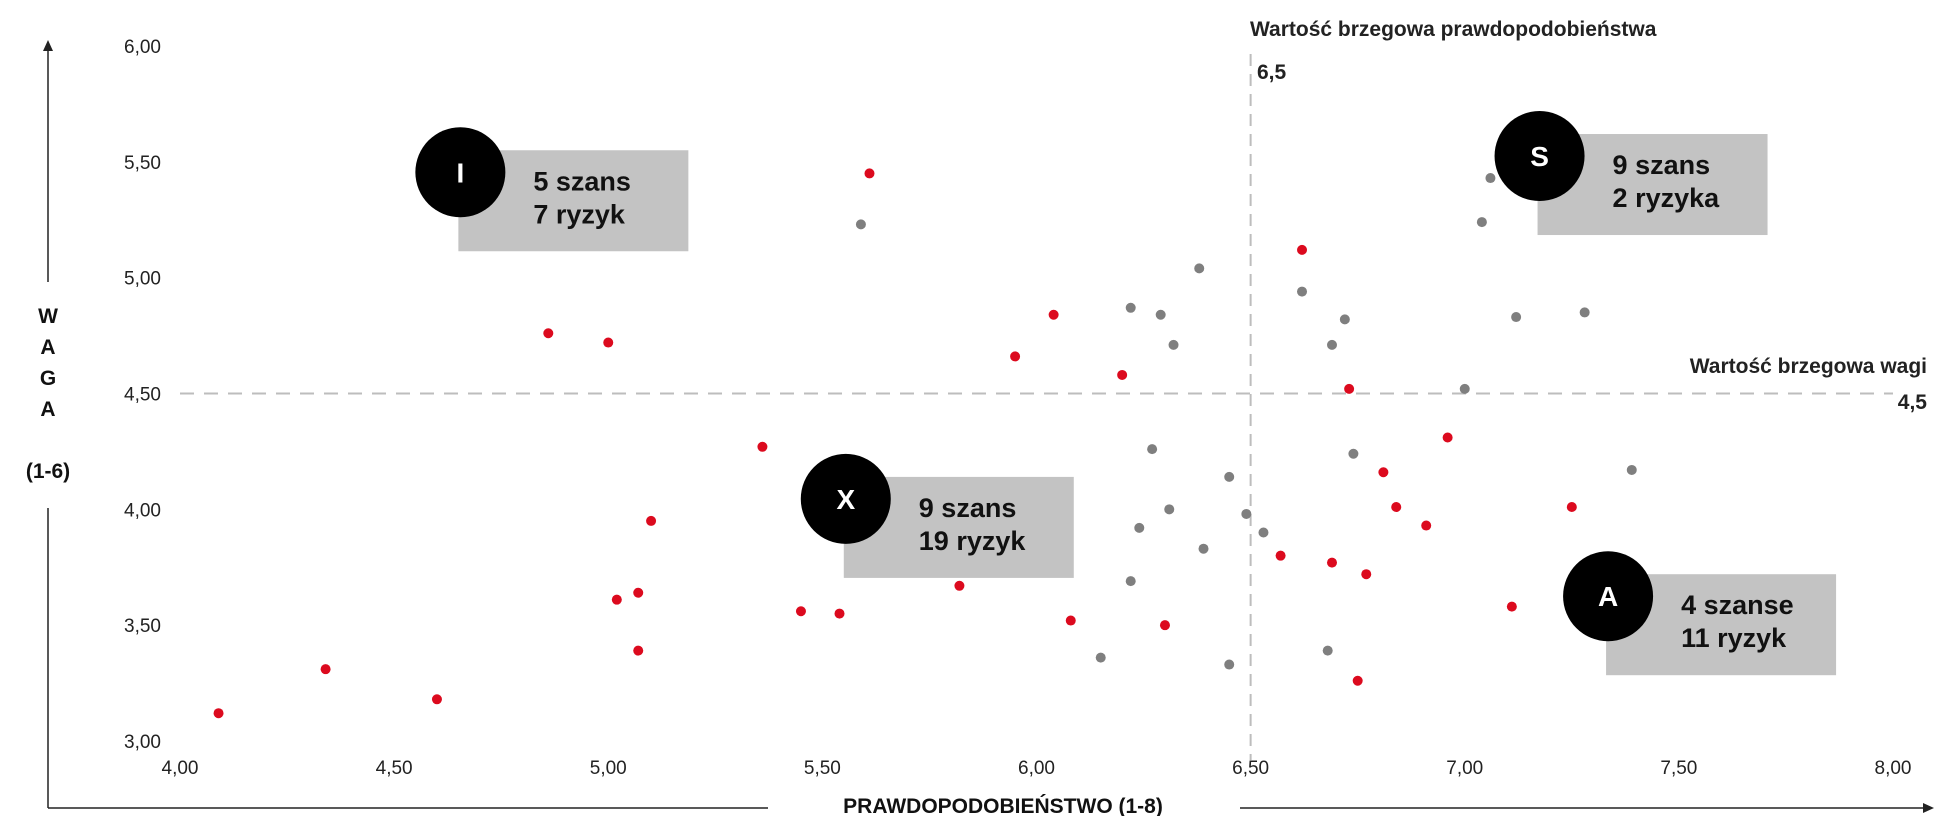  Describe the element at coordinates (48, 424) in the screenshot. I see `y-axis` at that location.